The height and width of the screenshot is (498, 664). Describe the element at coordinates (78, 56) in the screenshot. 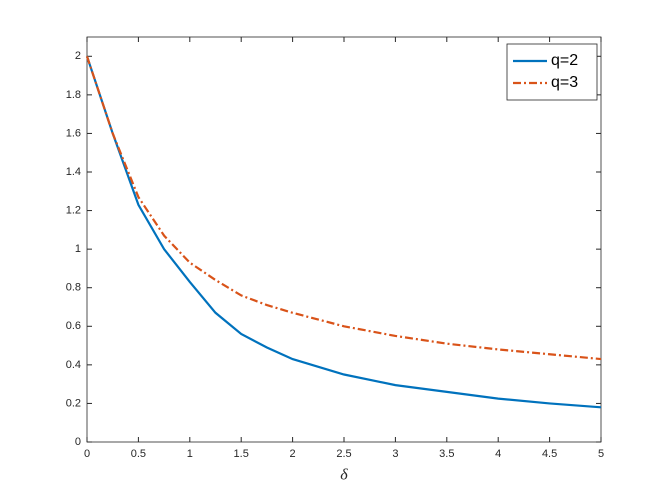

I see `y-tick-label: 2` at that location.